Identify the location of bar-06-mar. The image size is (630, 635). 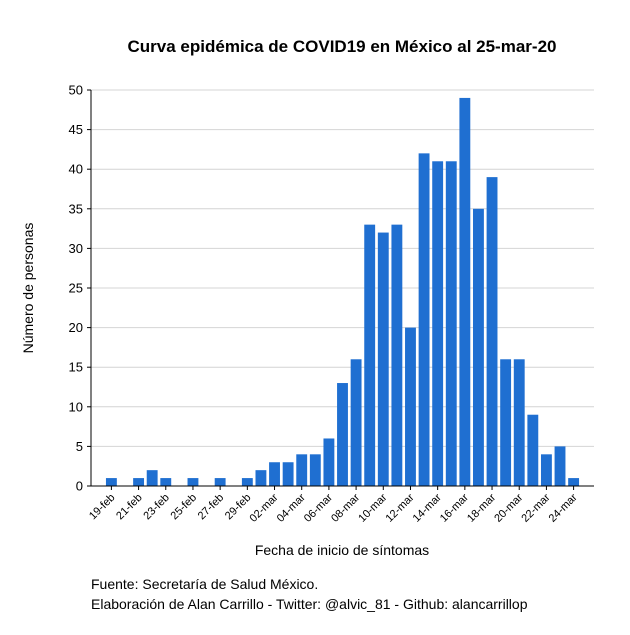
(329, 462).